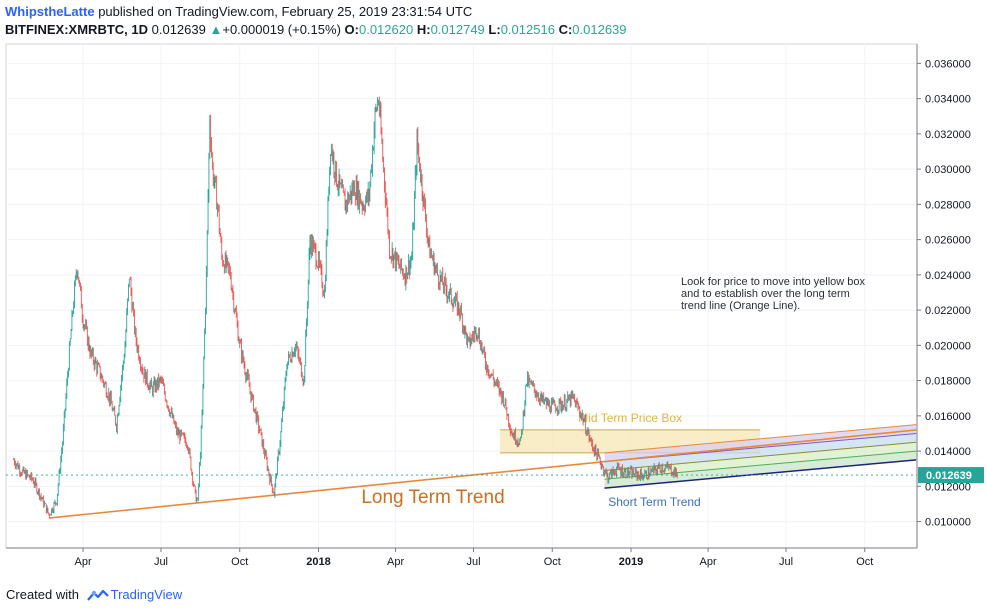 The height and width of the screenshot is (612, 987). Describe the element at coordinates (281, 29) in the screenshot. I see `change-value: +0.000019 (+0.15%)` at that location.